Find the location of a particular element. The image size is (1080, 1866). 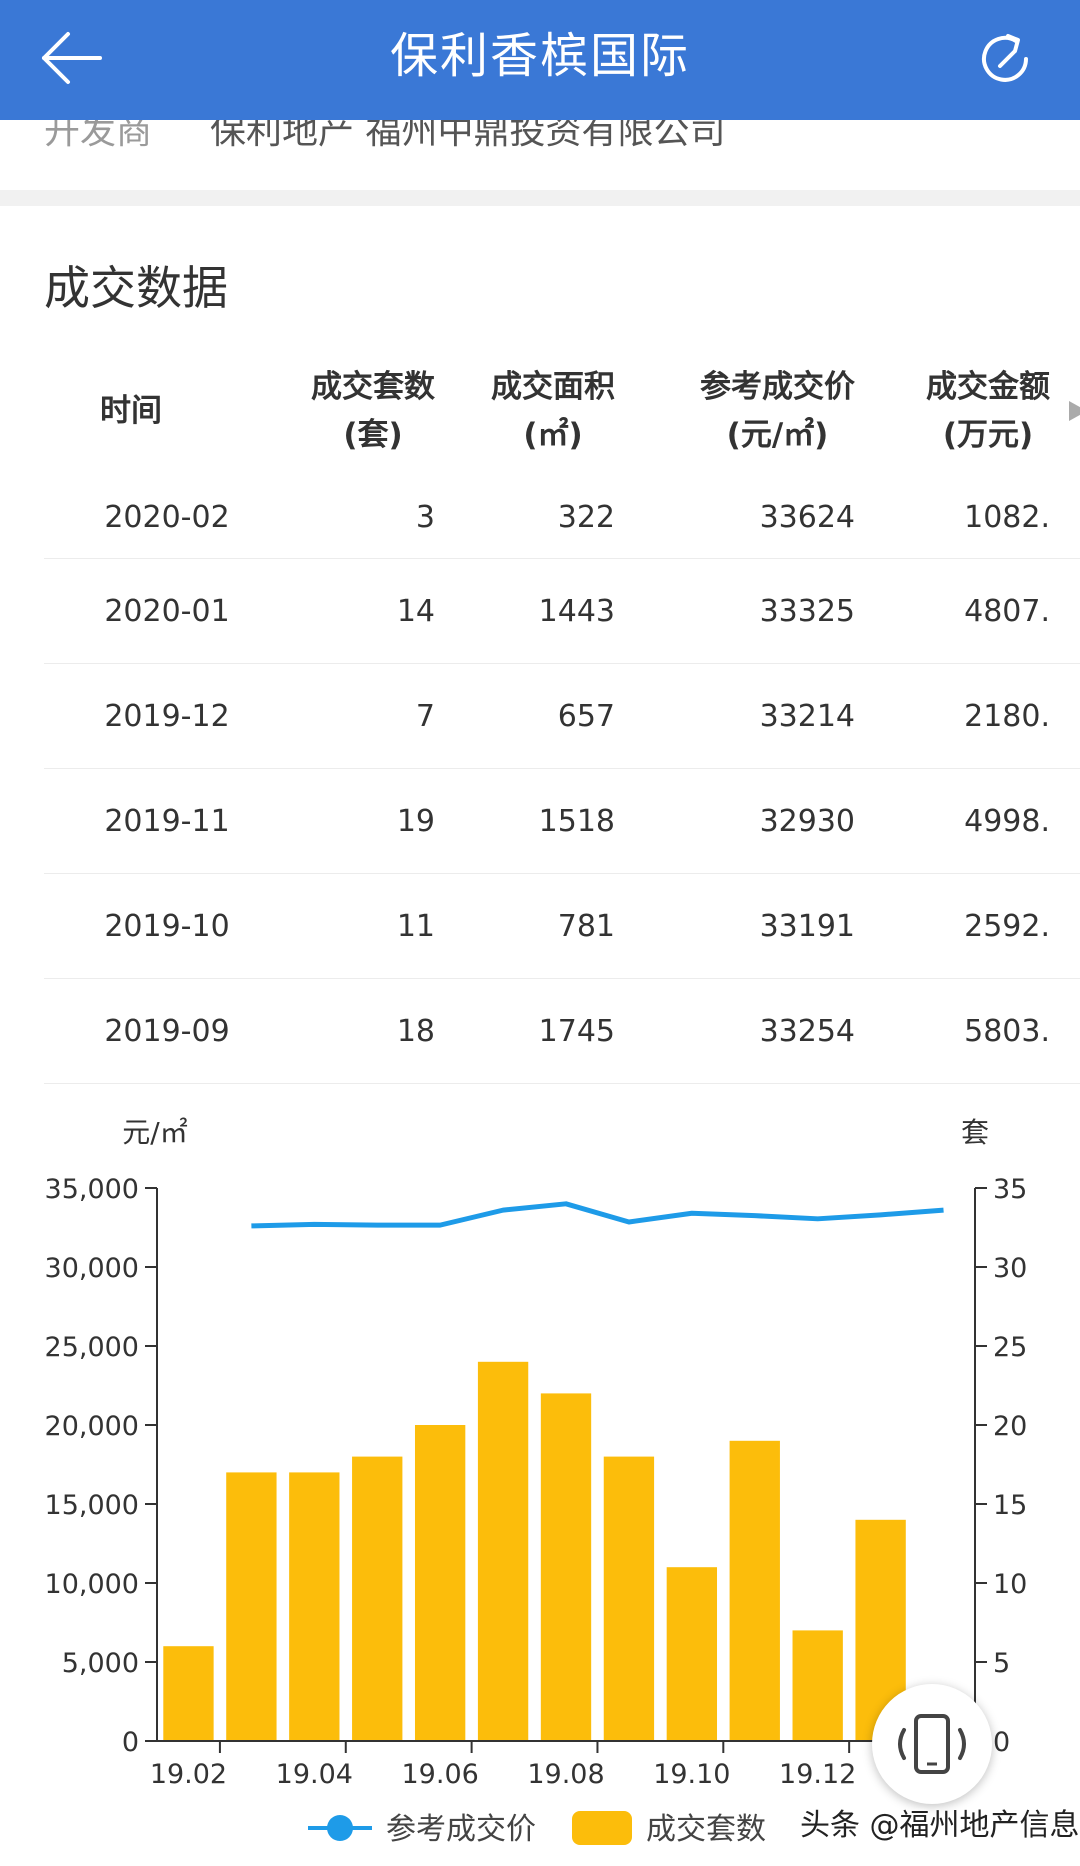

table-row: 2020-01 14 1443 33325 4807. is located at coordinates (562, 611).